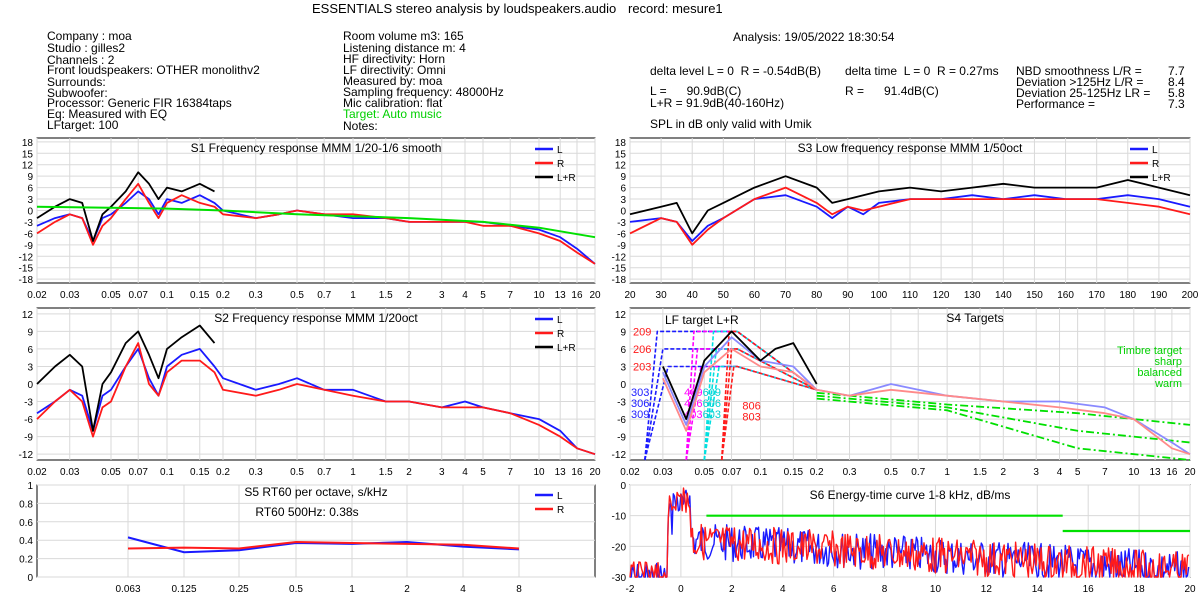 The width and height of the screenshot is (1200, 600). Describe the element at coordinates (662, 295) in the screenshot. I see `x-tick-label: 30` at that location.